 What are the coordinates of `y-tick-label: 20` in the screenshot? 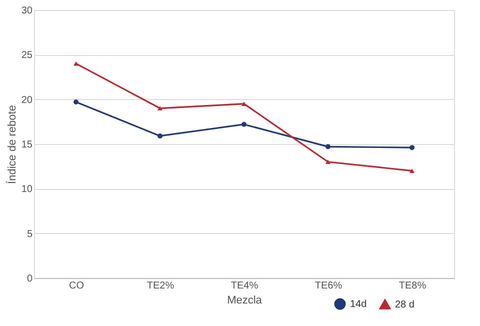 It's located at (27, 100).